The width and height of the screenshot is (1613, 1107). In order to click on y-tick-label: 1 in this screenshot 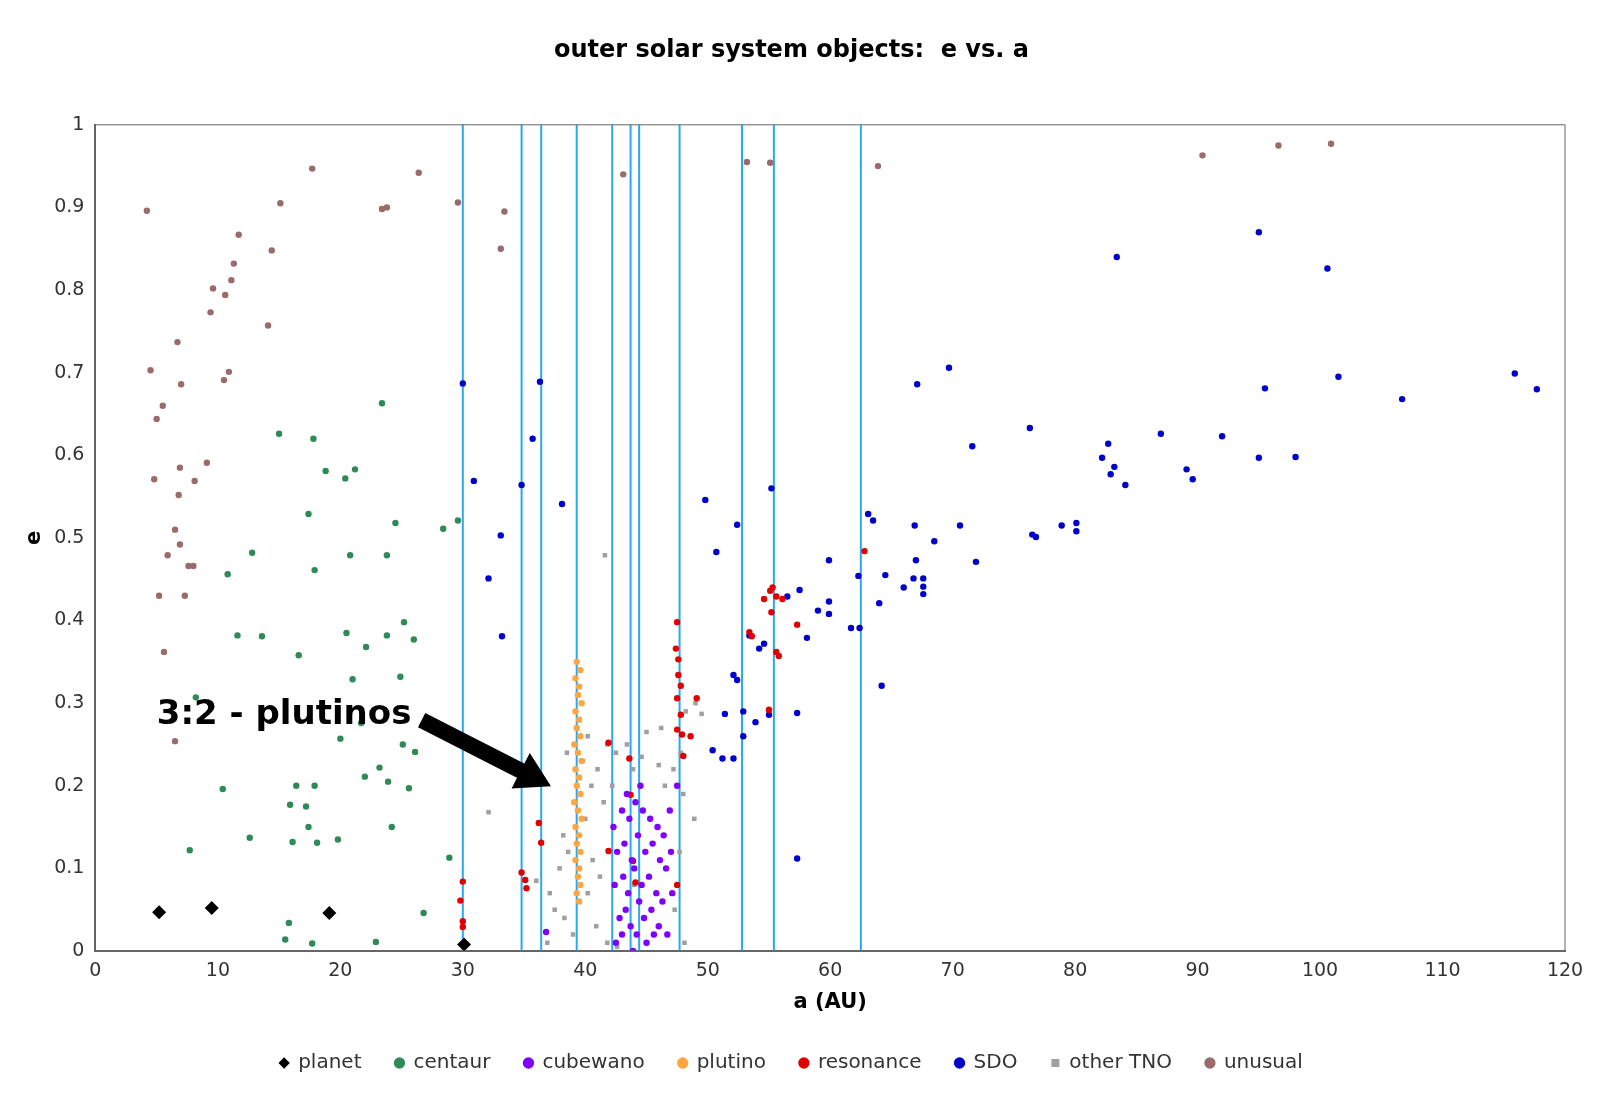, I will do `click(78, 122)`.